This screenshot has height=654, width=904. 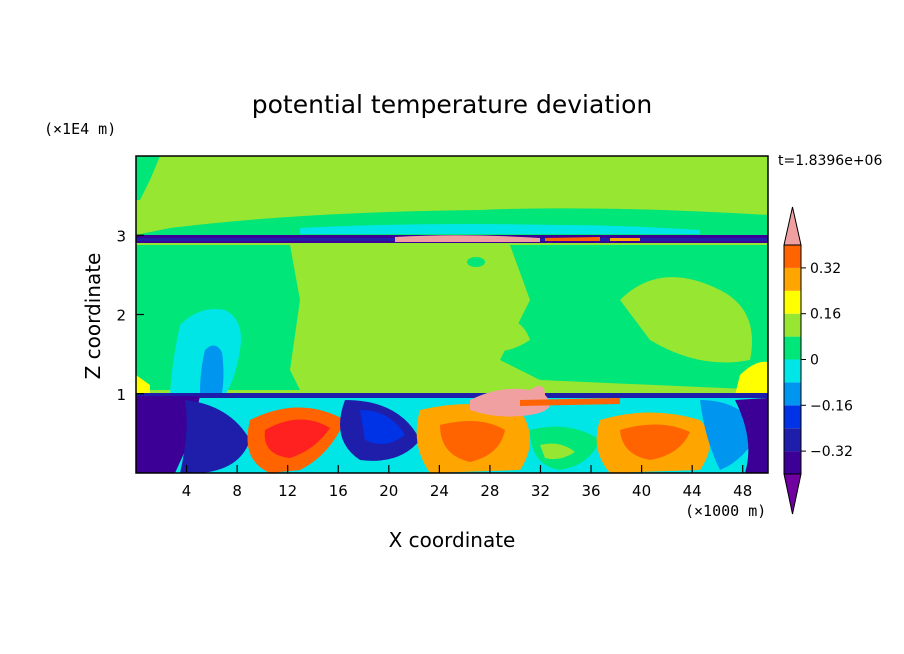 What do you see at coordinates (814, 361) in the screenshot?
I see `colorbar-label: 0` at bounding box center [814, 361].